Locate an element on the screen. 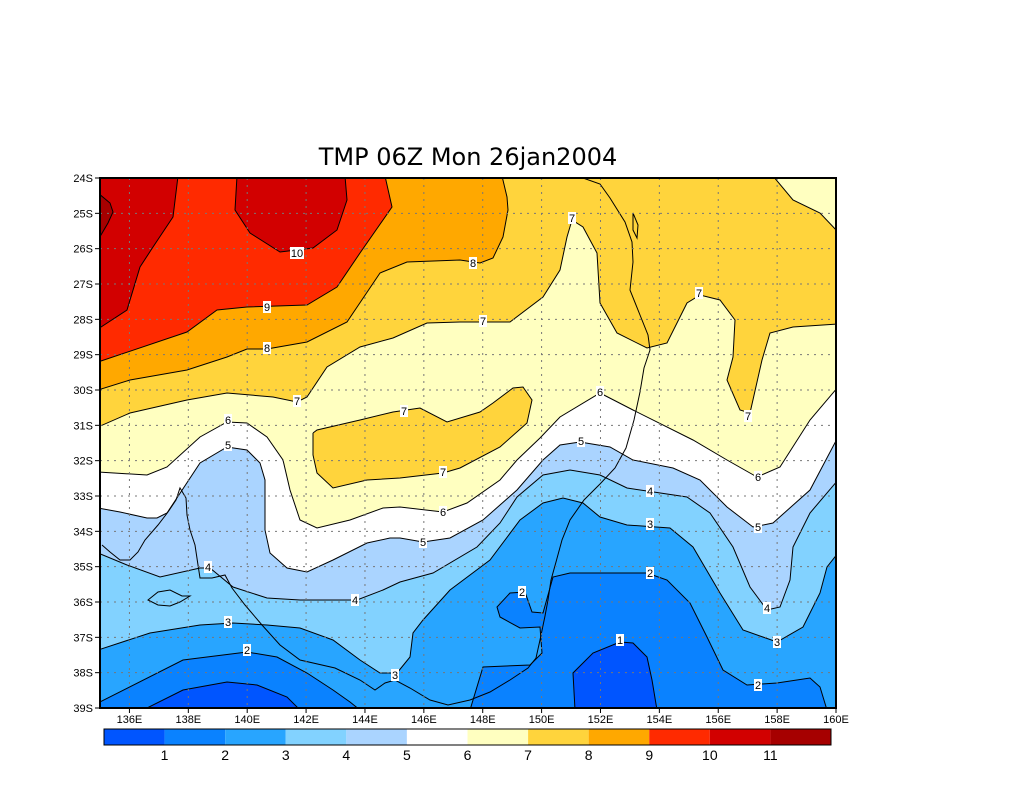  contour-label: 10 is located at coordinates (297, 254).